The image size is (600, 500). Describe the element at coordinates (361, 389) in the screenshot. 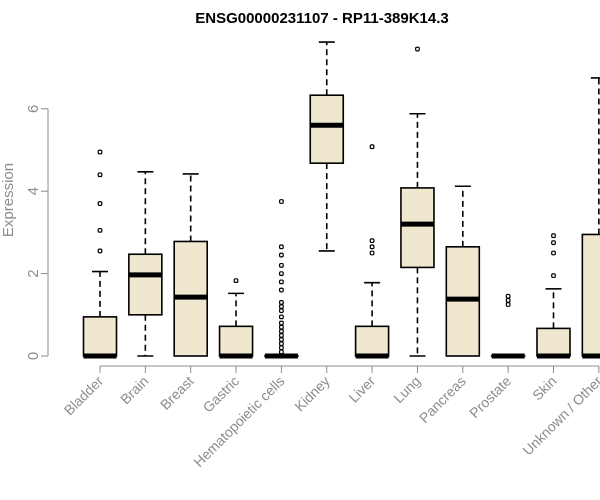

I see `x-tick-label: Liver` at that location.